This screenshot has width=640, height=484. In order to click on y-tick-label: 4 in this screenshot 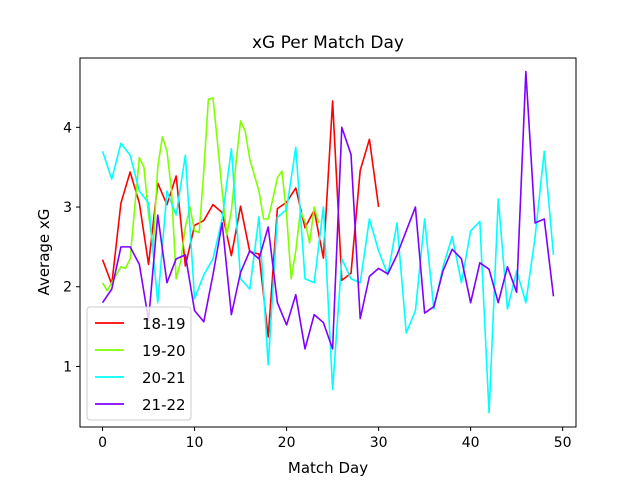, I will do `click(67, 128)`.